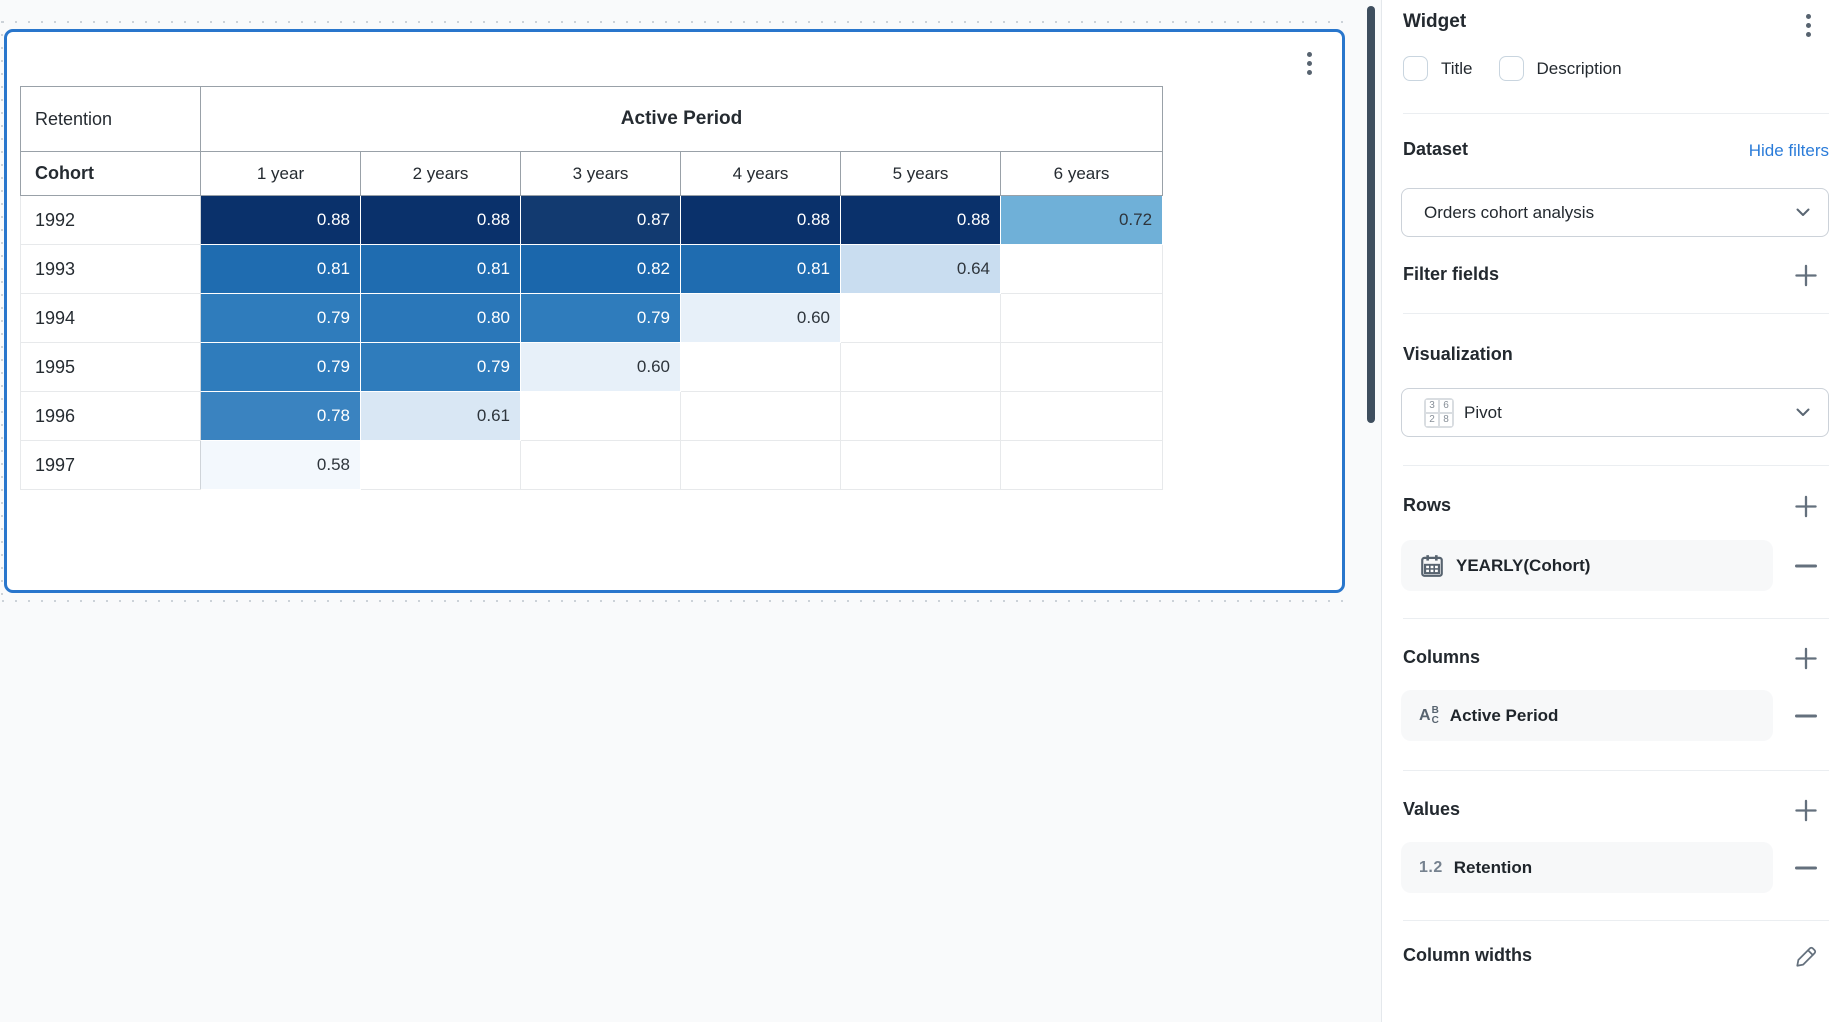 Image resolution: width=1836 pixels, height=1022 pixels. What do you see at coordinates (110, 119) in the screenshot?
I see `pivot-corner-label: Retention` at bounding box center [110, 119].